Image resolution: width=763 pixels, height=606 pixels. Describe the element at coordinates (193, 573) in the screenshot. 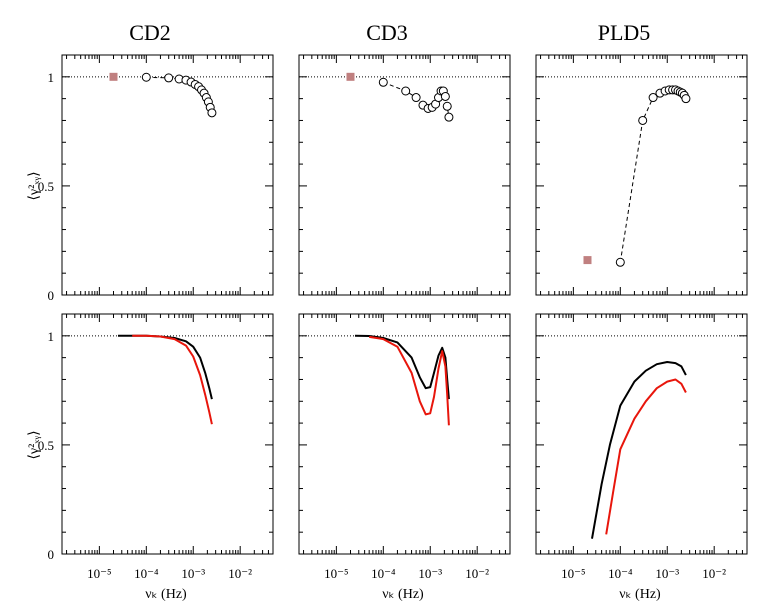

I see `x-tick-label-cd2-bottom: 10⁻³` at that location.